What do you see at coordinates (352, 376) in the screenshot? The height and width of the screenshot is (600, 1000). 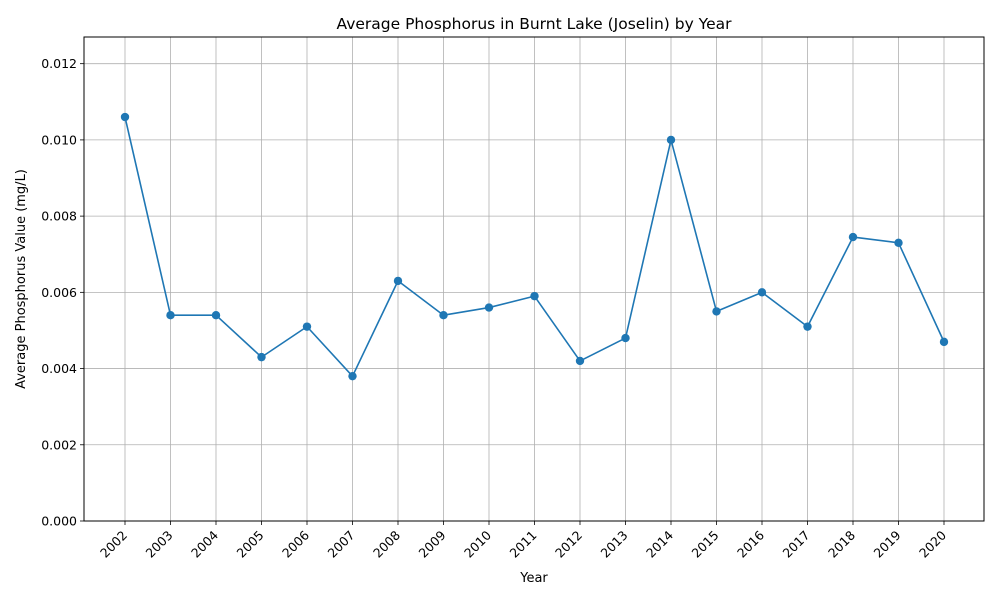 I see `data-point-2007` at bounding box center [352, 376].